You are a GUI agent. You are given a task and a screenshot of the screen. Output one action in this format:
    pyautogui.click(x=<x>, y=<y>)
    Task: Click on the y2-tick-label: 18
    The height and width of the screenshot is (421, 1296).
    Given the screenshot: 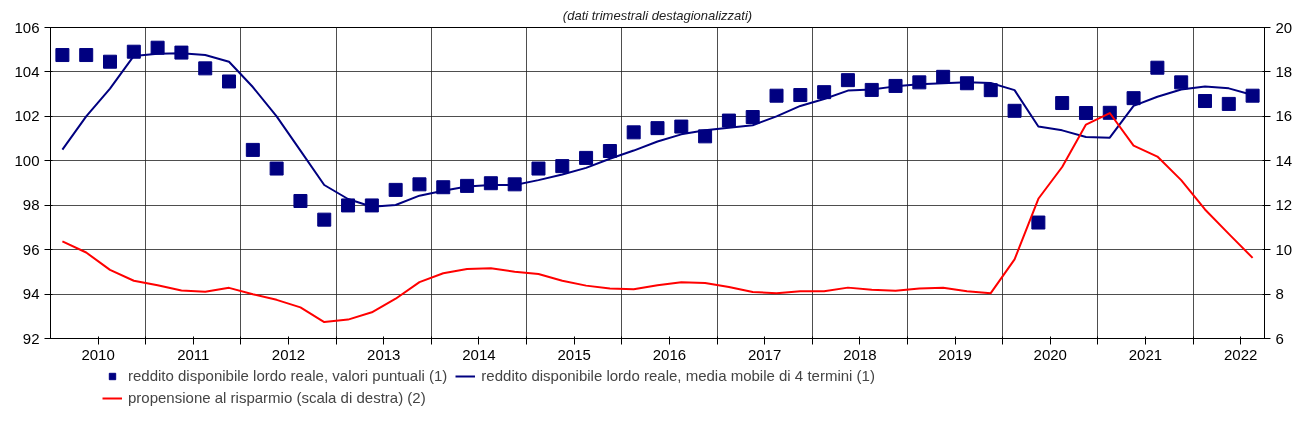 What is the action you would take?
    pyautogui.click(x=1284, y=71)
    